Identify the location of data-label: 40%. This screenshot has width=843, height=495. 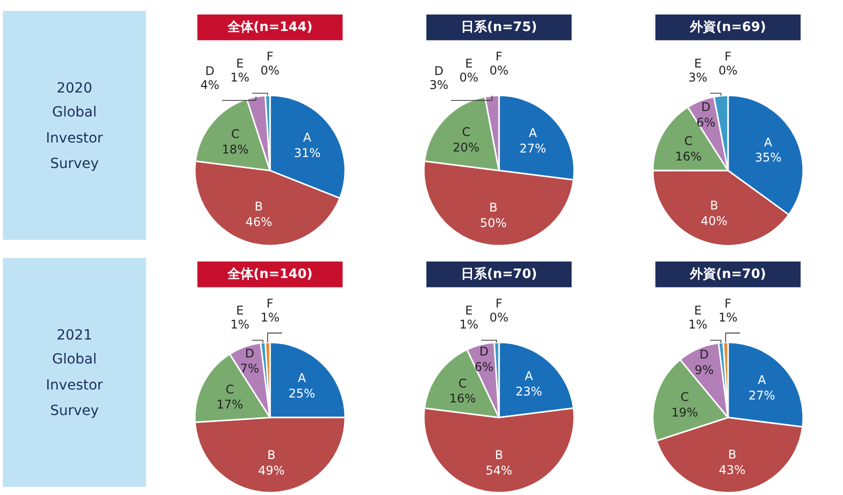
(714, 221).